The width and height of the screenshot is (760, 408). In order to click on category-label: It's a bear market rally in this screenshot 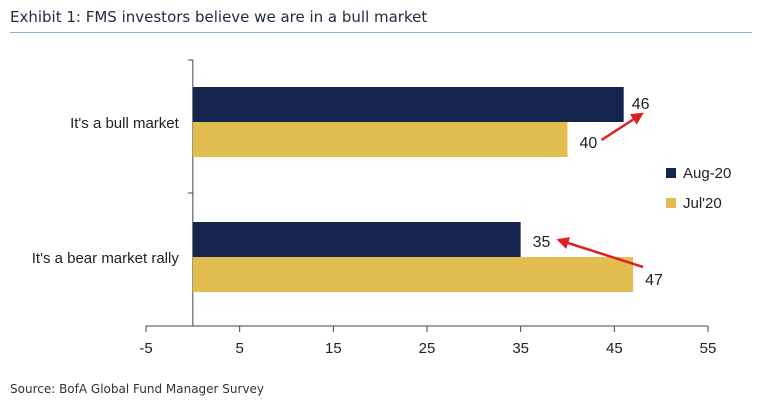, I will do `click(106, 258)`.